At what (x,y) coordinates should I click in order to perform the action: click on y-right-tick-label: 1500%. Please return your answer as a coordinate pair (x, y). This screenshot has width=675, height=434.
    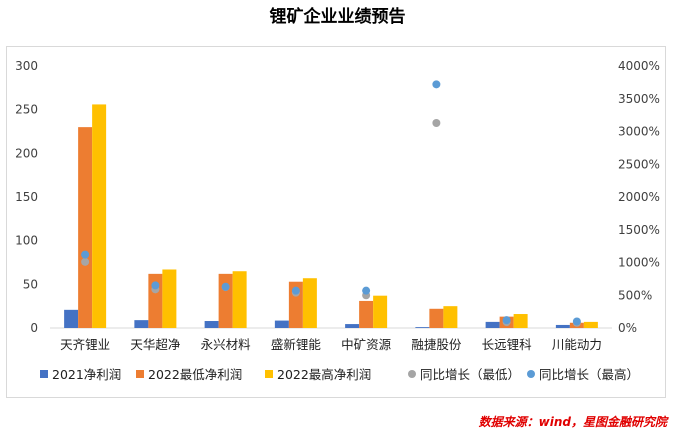
    Looking at the image, I should click on (639, 230).